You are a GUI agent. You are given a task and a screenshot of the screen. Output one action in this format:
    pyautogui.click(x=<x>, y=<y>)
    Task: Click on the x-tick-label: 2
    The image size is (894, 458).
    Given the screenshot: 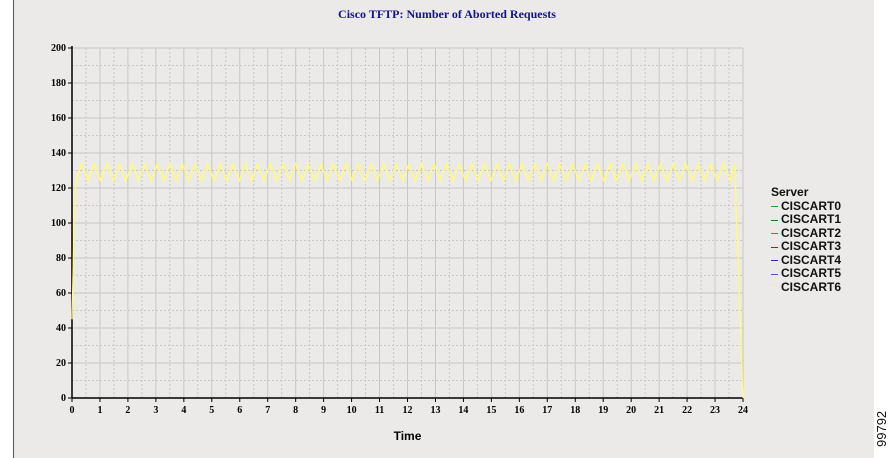 What is the action you would take?
    pyautogui.click(x=127, y=410)
    